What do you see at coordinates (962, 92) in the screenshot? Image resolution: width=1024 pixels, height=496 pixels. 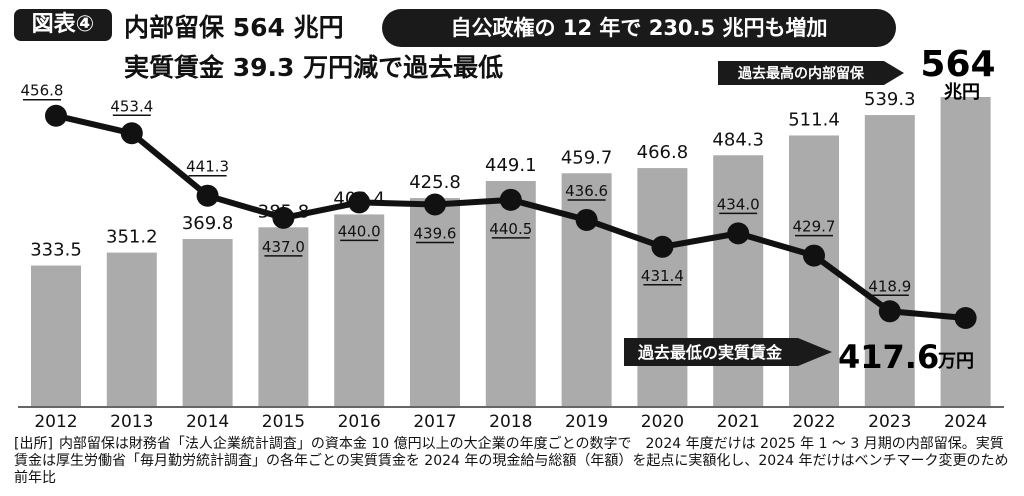 I see `max-reserve-unit: 兆円` at bounding box center [962, 92].